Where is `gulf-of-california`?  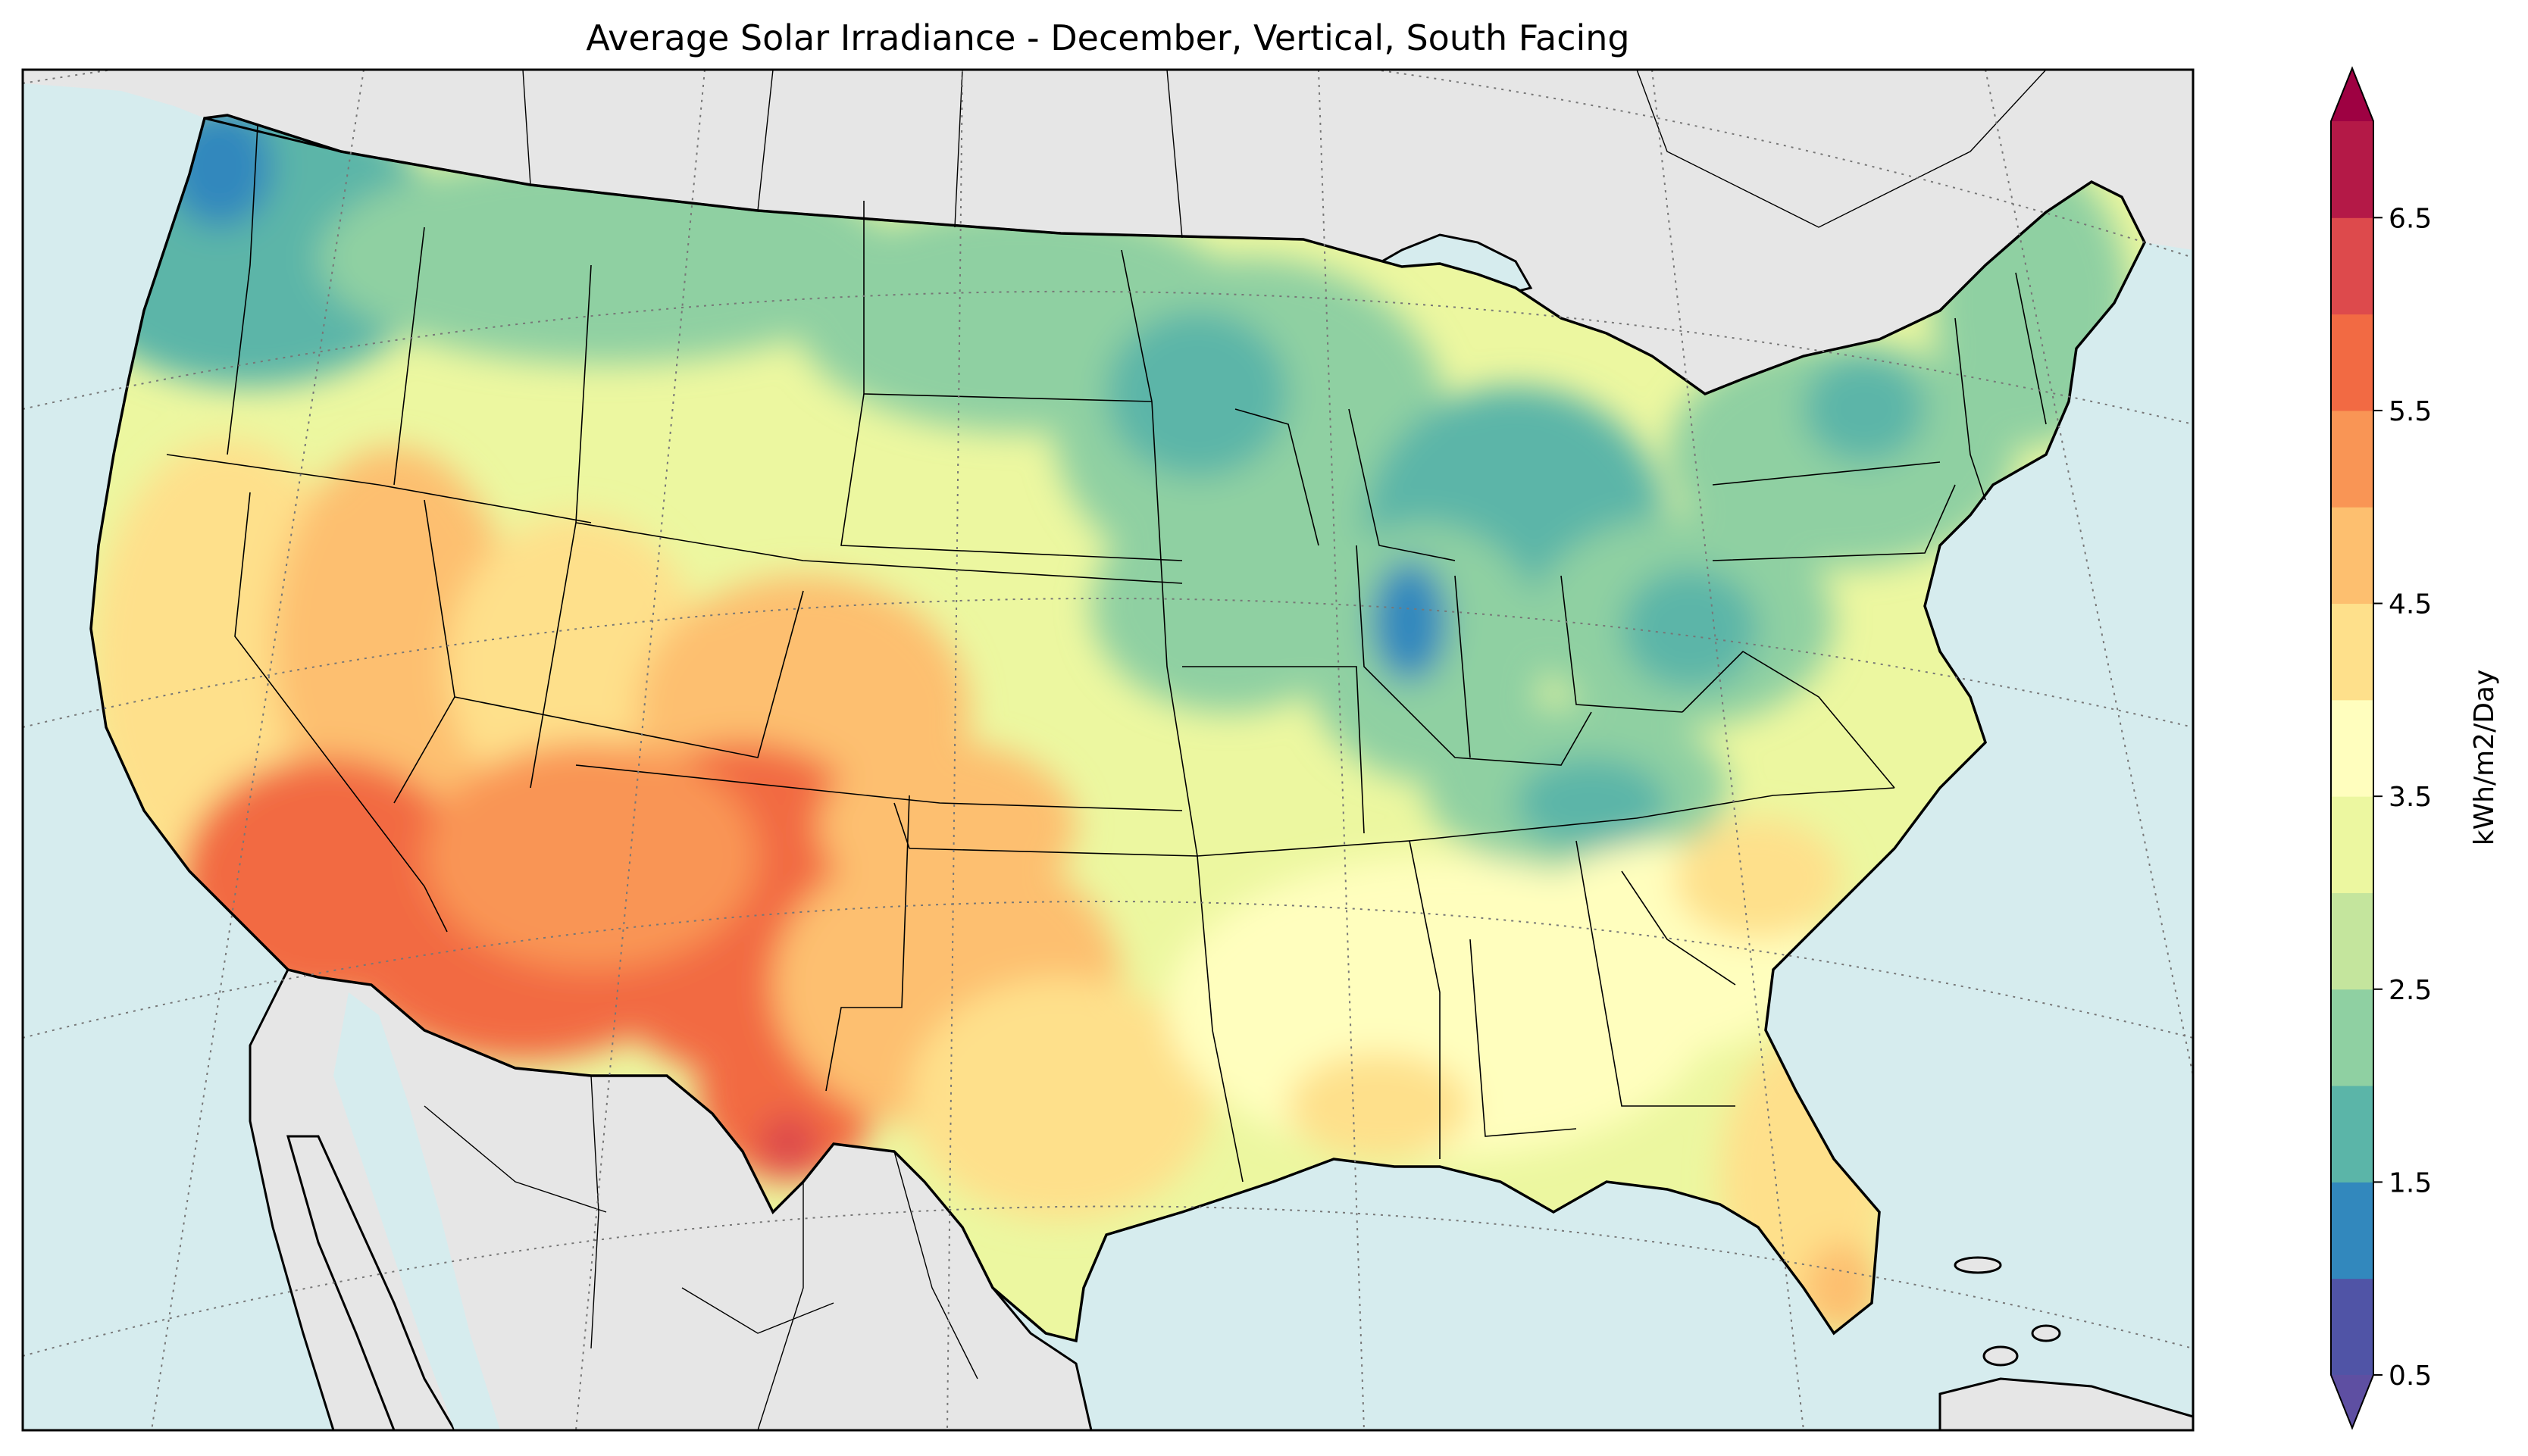 gulf-of-california is located at coordinates (416, 1211).